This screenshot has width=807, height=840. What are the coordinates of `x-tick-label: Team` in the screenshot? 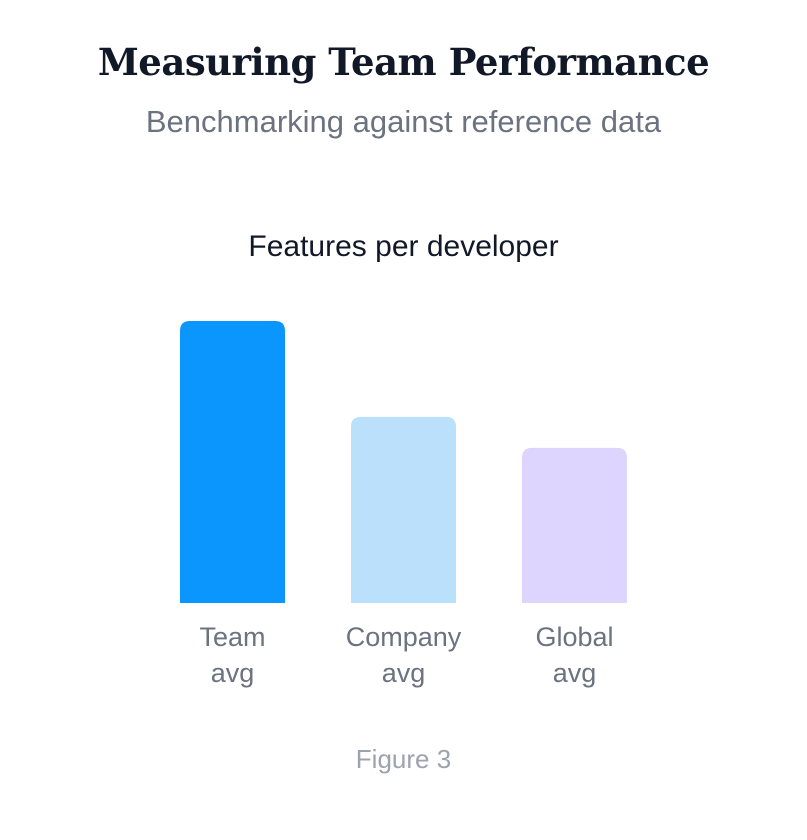 It's located at (232, 637).